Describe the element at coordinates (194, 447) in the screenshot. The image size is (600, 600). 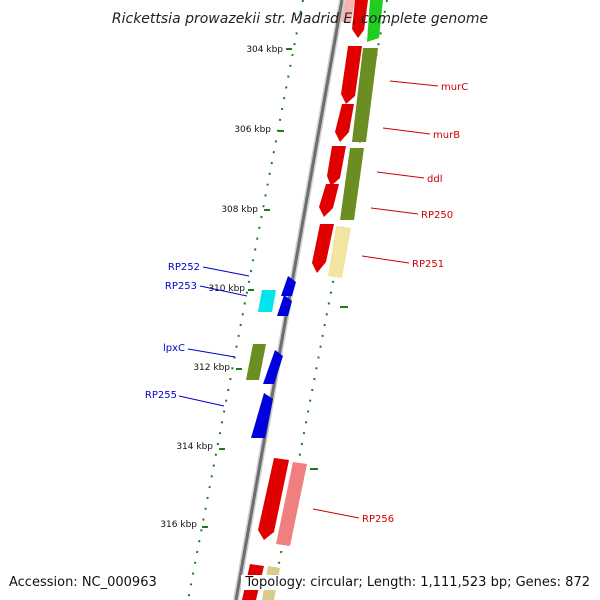
I see `tick-label: 314 kbp` at that location.